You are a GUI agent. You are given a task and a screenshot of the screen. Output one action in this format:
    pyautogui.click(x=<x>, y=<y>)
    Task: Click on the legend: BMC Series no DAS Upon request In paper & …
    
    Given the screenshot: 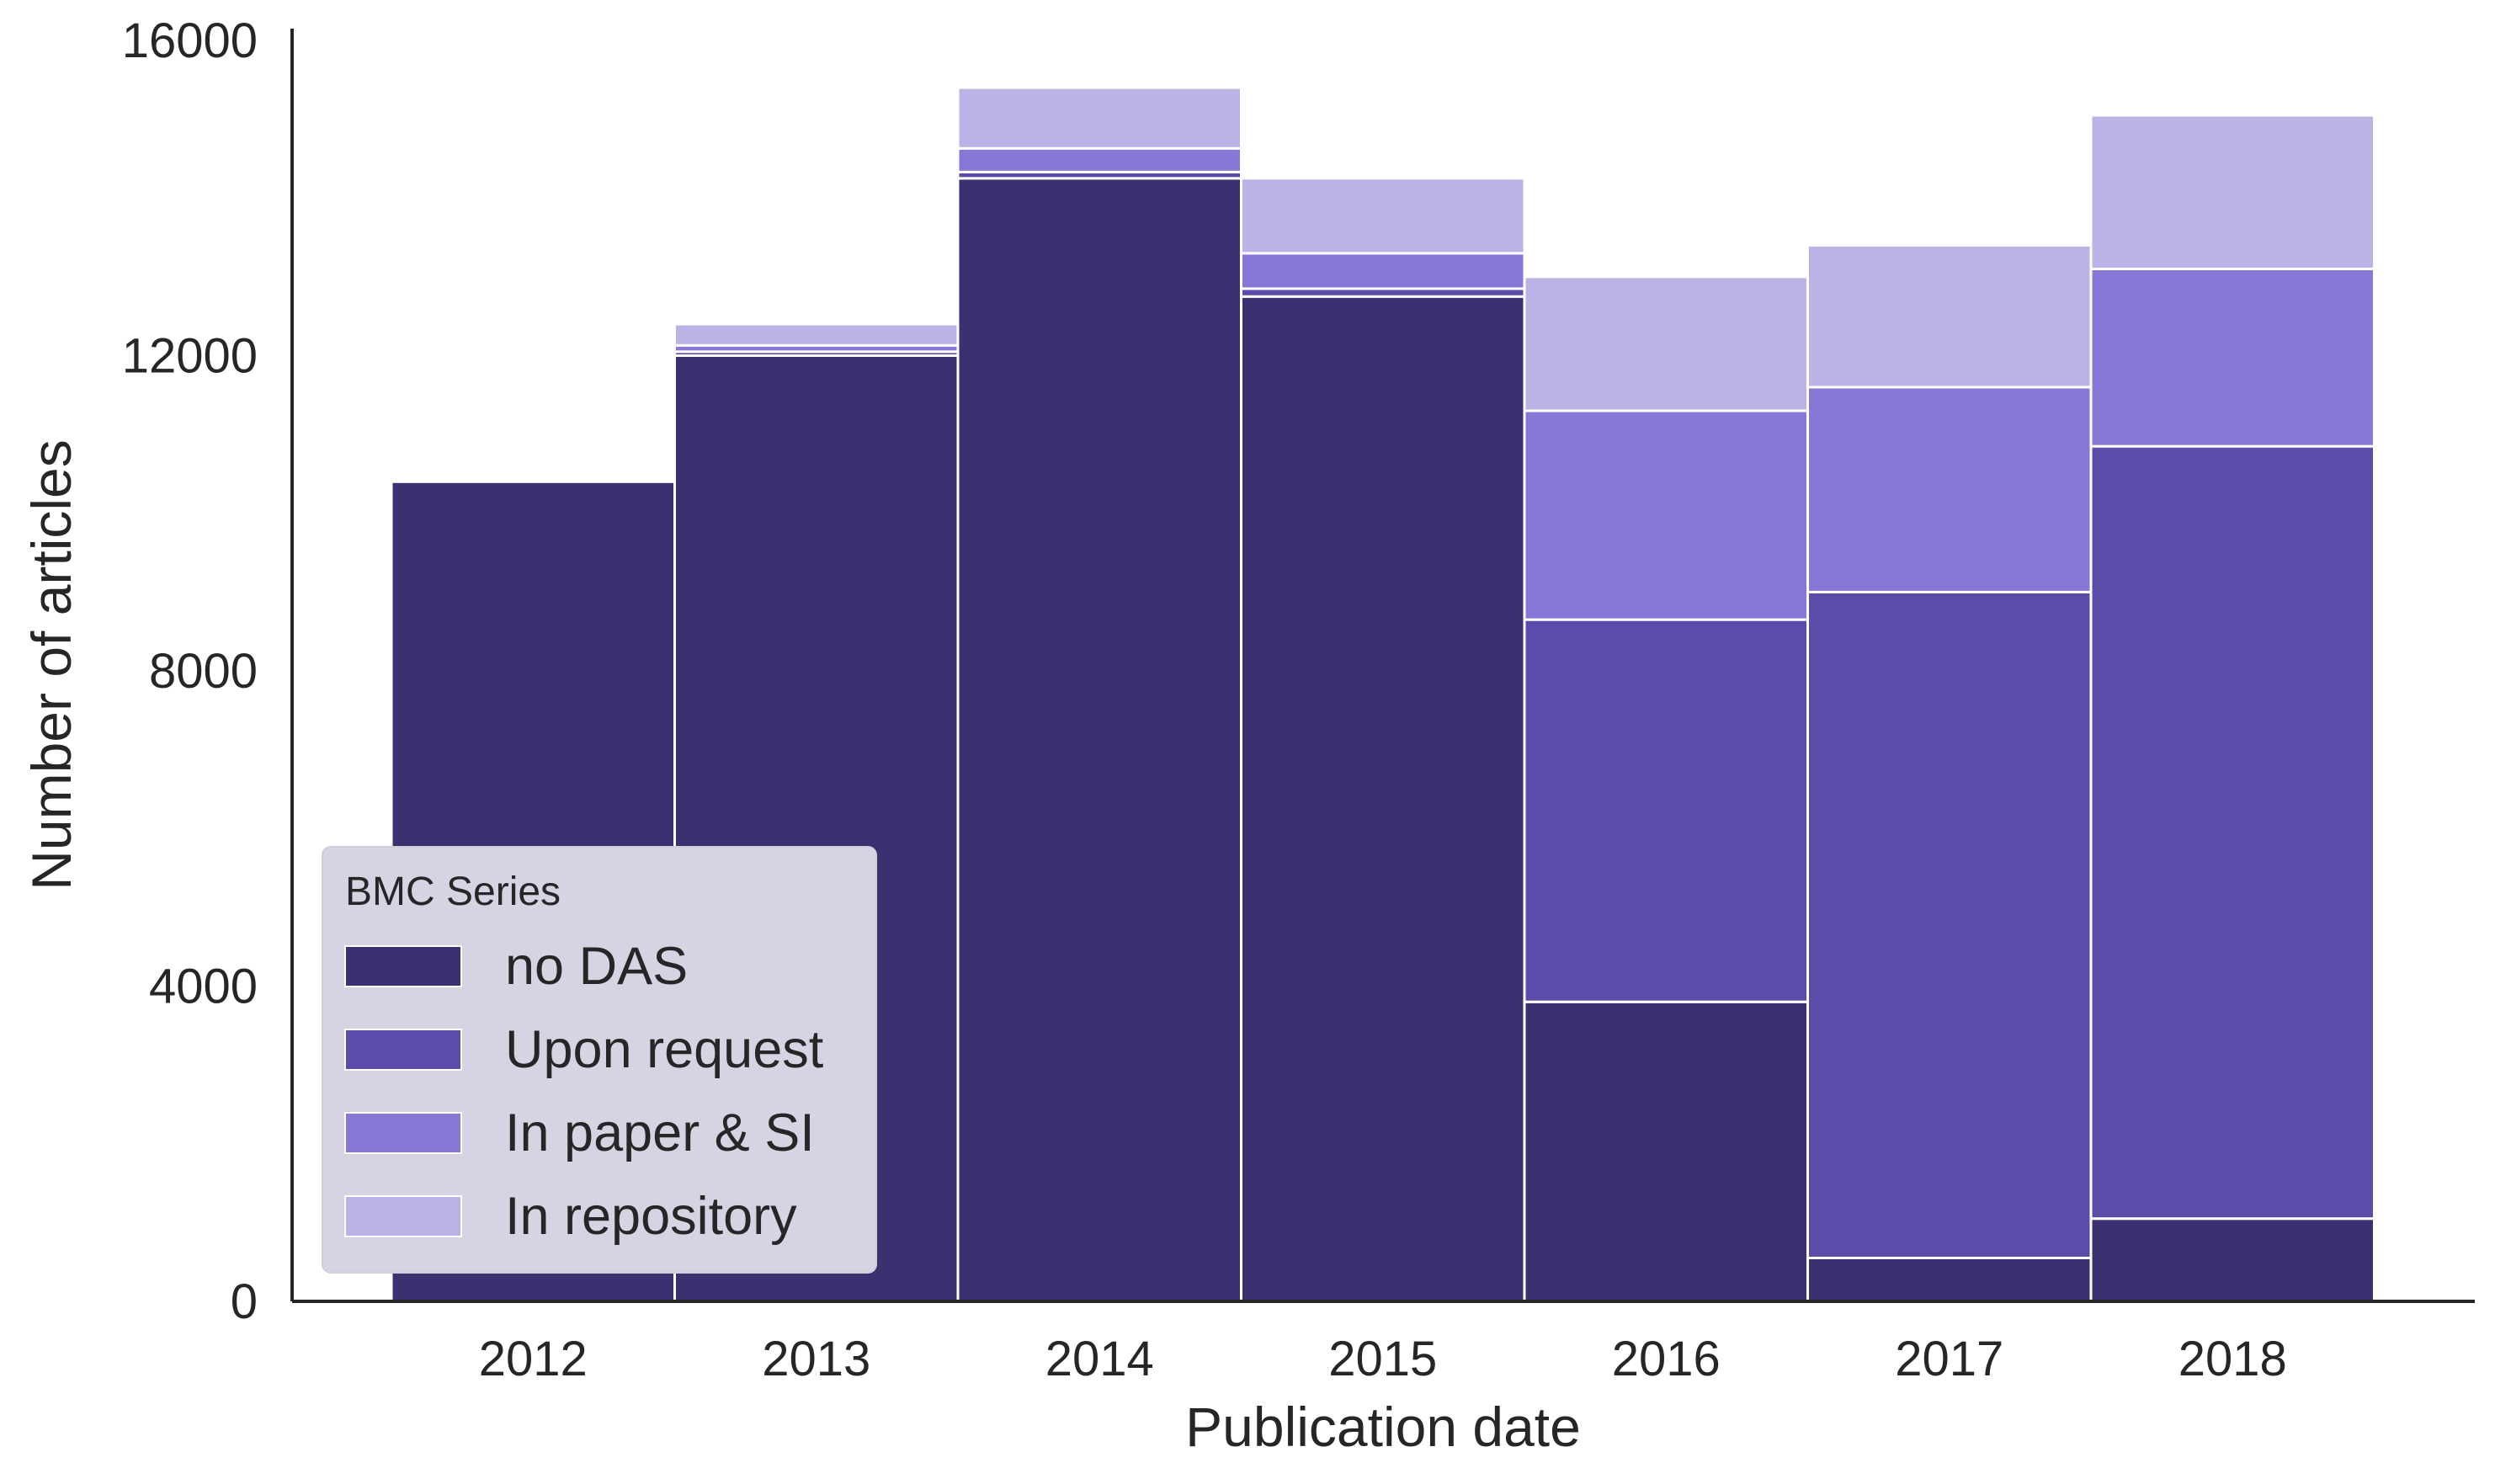 What is the action you would take?
    pyautogui.click(x=599, y=1060)
    